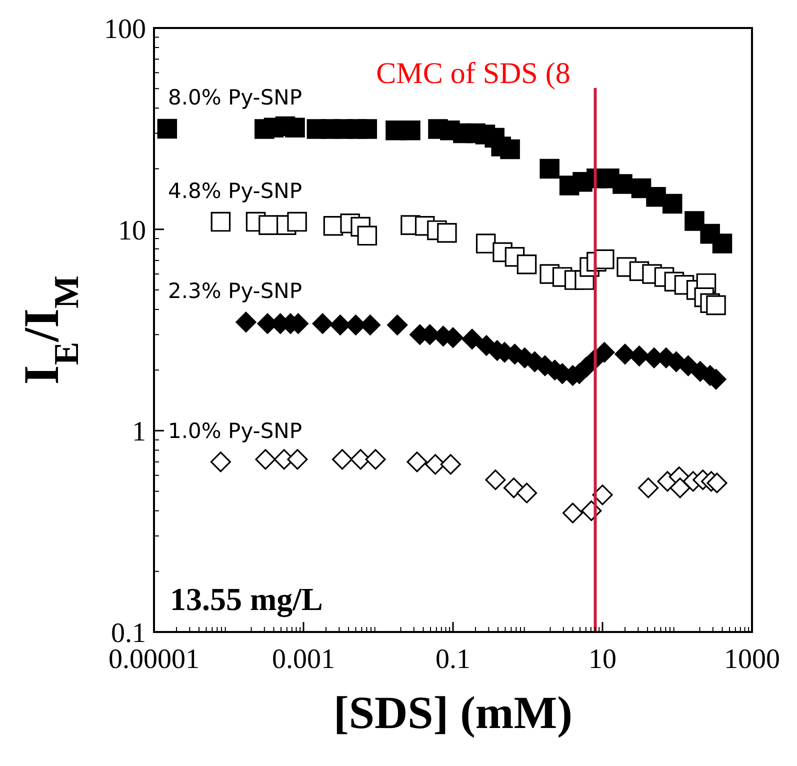  What do you see at coordinates (235, 291) in the screenshot?
I see `series-label: 2.3% Py-SNP` at bounding box center [235, 291].